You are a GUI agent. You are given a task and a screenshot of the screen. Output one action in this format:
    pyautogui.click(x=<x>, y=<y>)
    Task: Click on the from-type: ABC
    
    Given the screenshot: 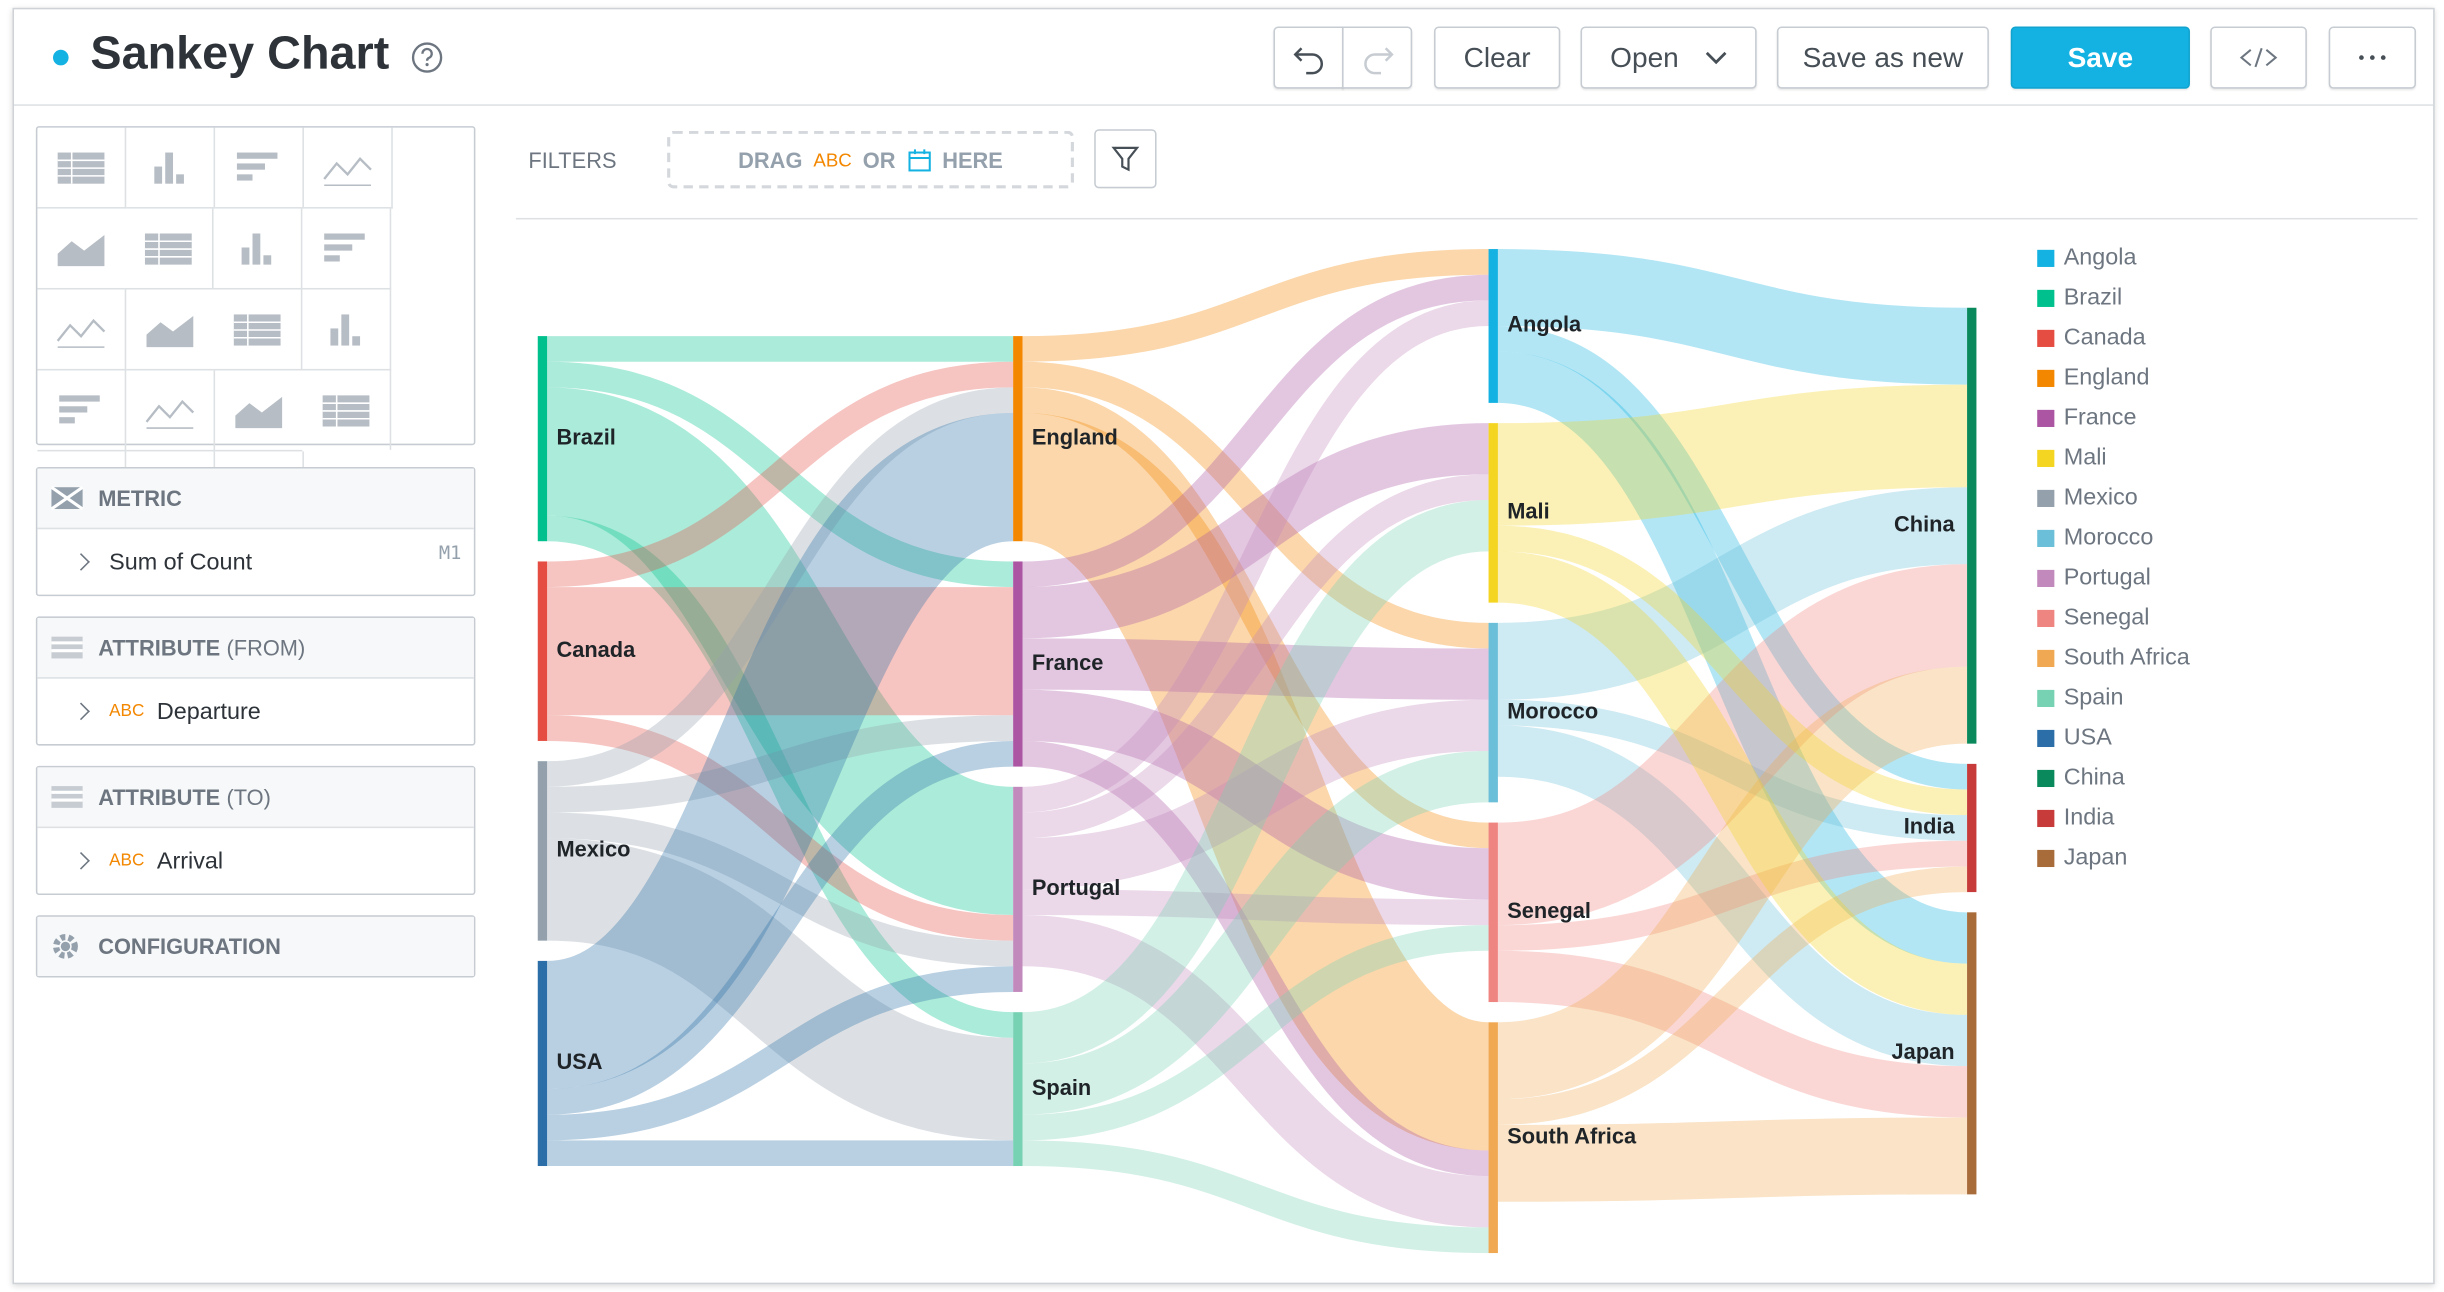 What is the action you would take?
    pyautogui.click(x=127, y=711)
    